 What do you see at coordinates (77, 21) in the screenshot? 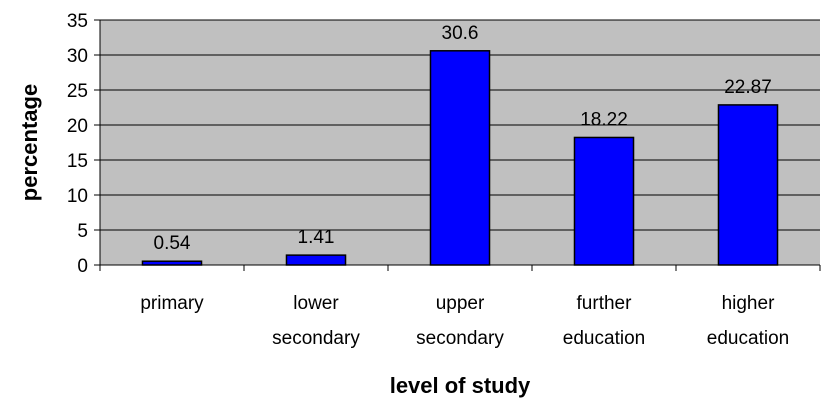
I see `y-tick-label: 35` at bounding box center [77, 21].